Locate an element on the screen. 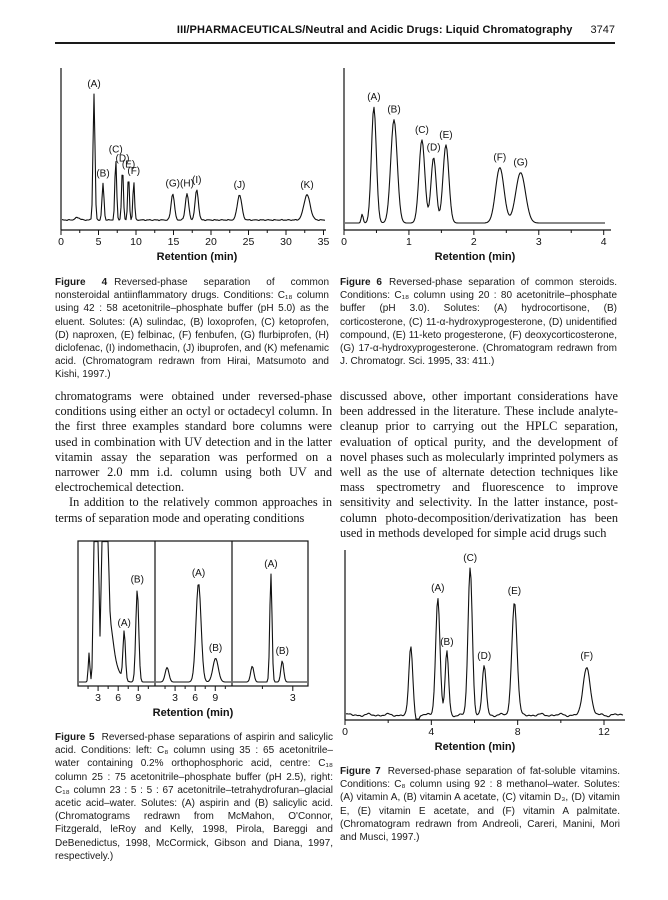 The image size is (668, 900). figure6-caption-label: Figure 6 is located at coordinates (361, 282).